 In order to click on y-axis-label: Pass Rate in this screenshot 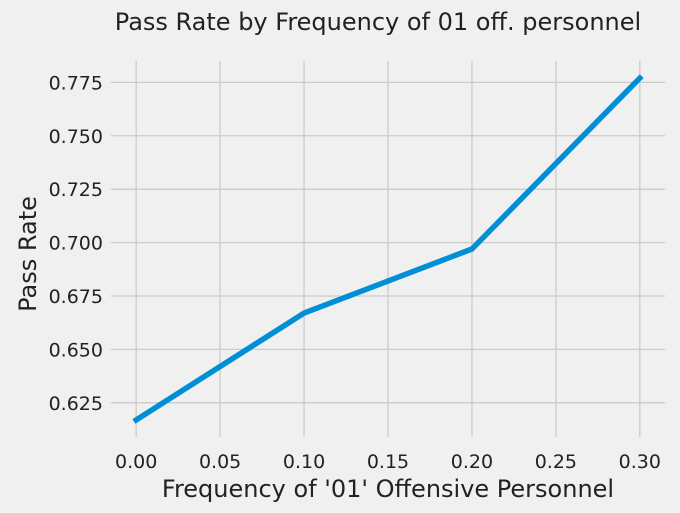, I will do `click(28, 254)`.